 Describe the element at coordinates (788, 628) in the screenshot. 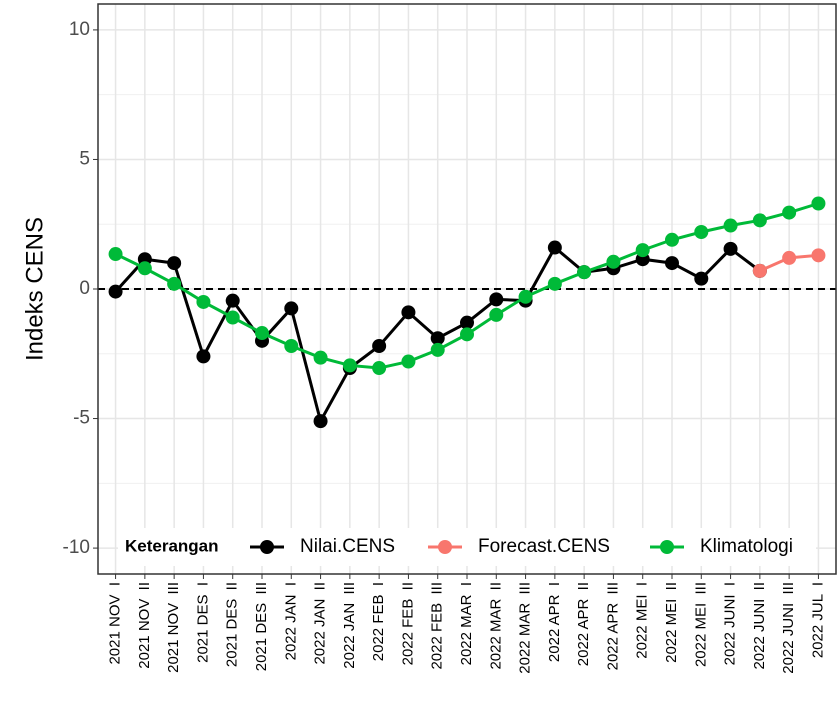

I see `x-tick-label: 2022 JUNI III` at that location.